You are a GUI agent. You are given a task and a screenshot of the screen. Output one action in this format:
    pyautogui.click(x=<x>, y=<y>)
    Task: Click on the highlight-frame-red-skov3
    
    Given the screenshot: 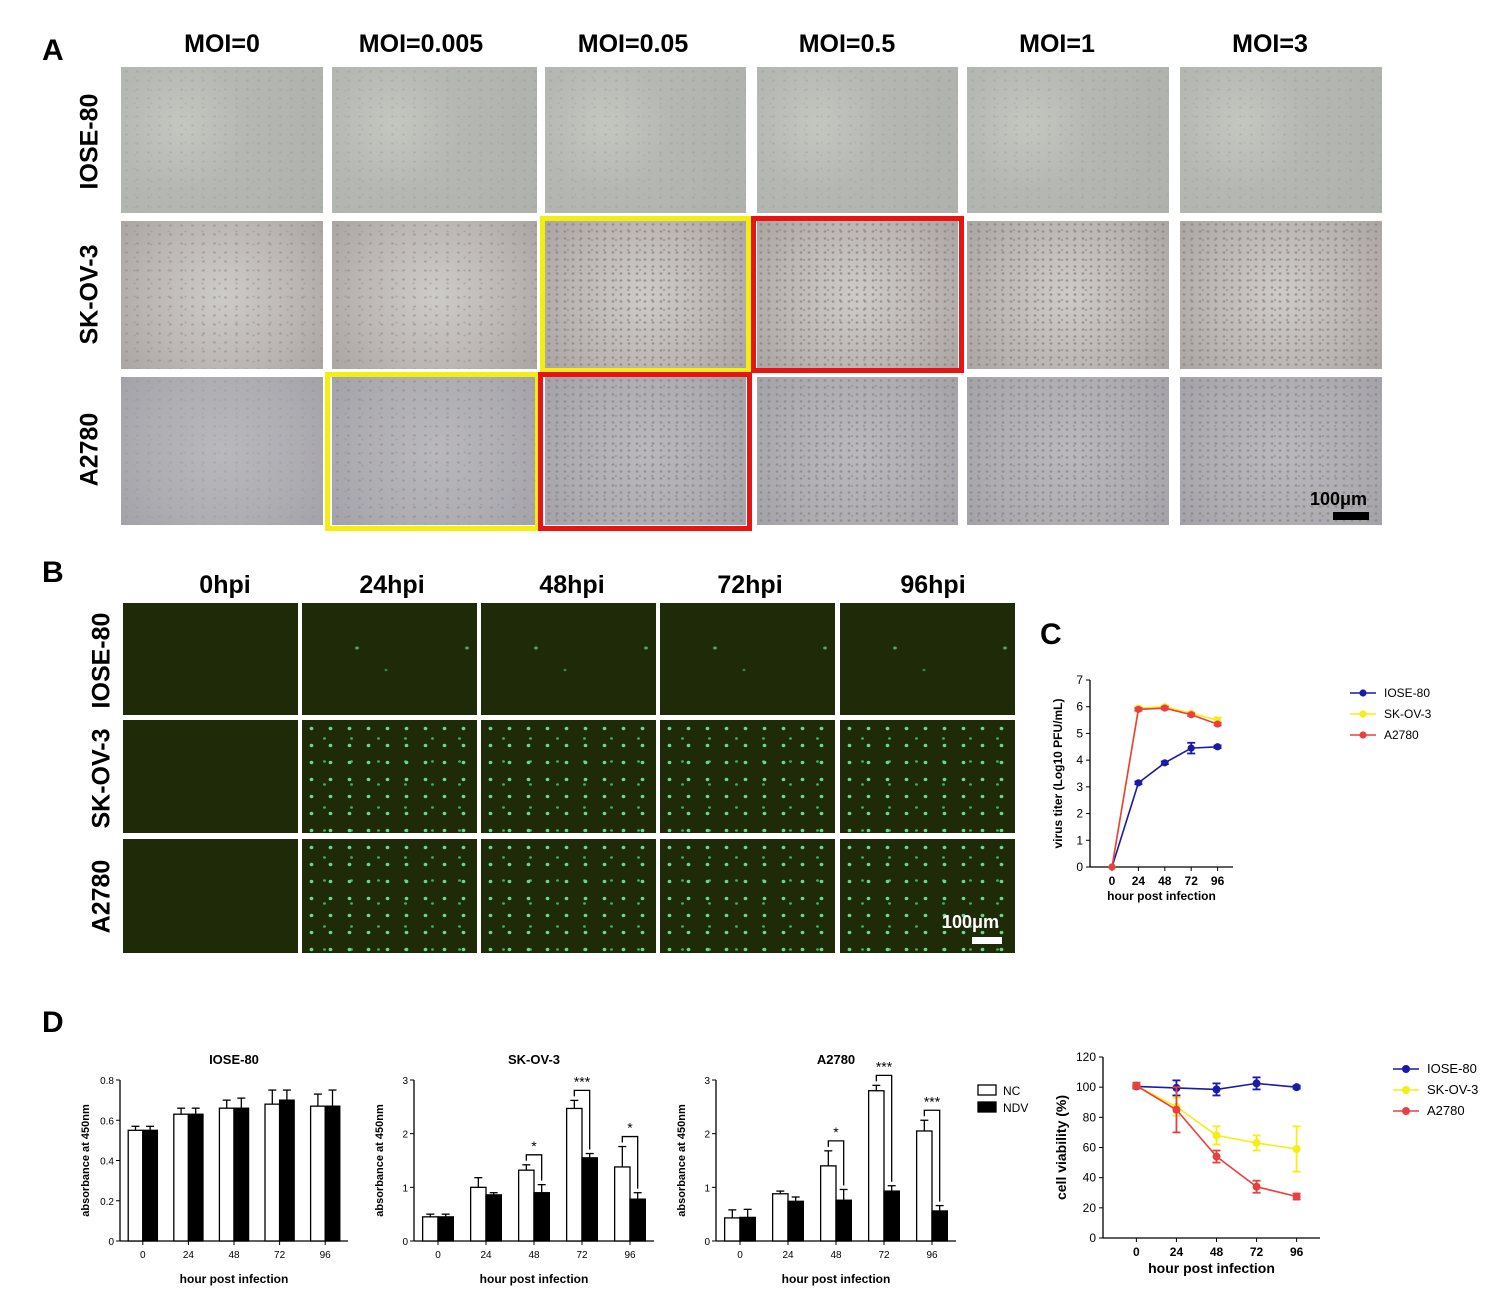 What is the action you would take?
    pyautogui.click(x=857, y=294)
    